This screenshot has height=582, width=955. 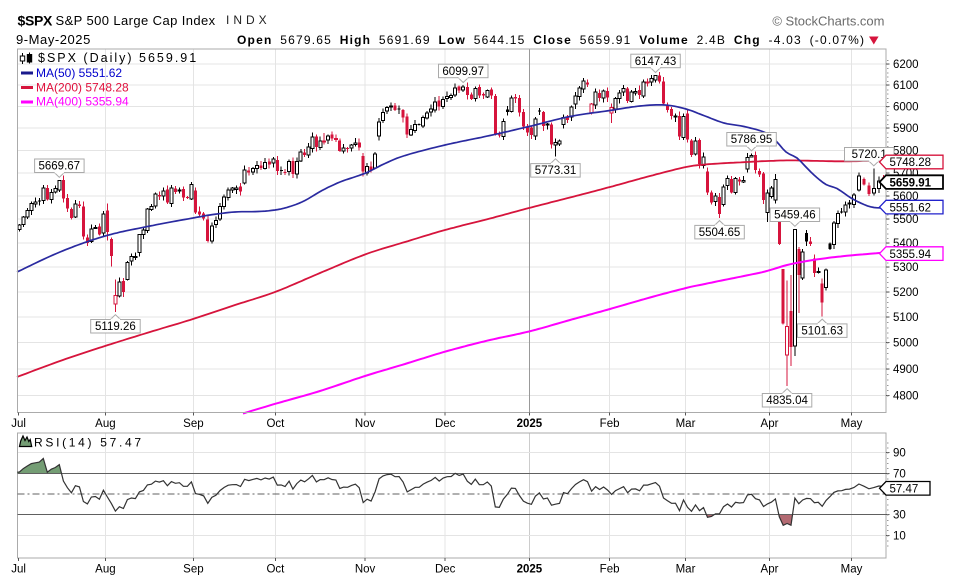 I want to click on svg-text: 6200, so click(x=906, y=65).